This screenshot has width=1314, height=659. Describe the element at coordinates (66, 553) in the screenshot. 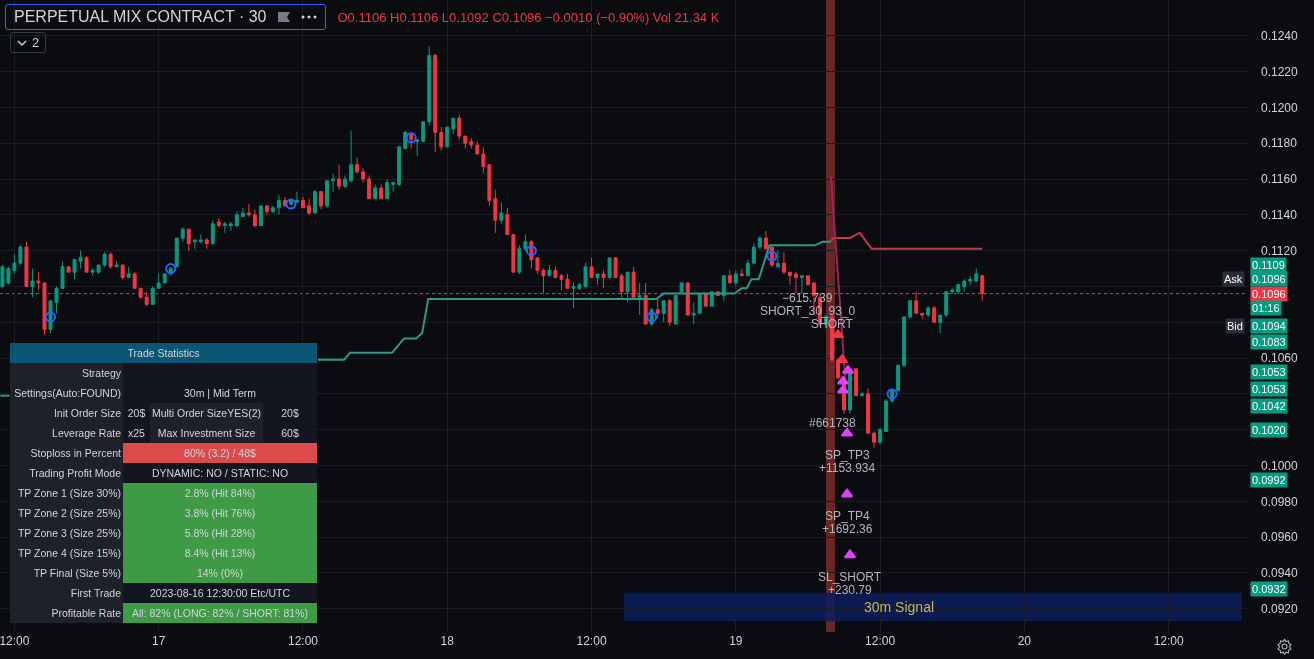

I see `category-label: TP Zone 4 (Size 15%)` at that location.